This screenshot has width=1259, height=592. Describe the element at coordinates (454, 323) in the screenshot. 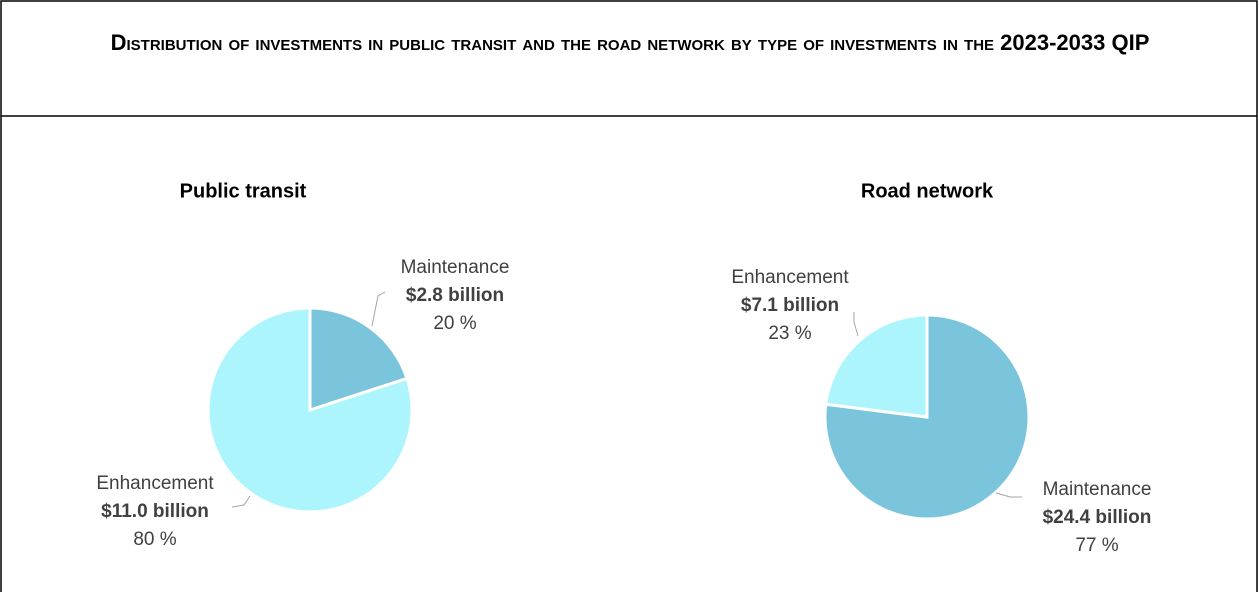

I see `percent-label: 20 %` at that location.